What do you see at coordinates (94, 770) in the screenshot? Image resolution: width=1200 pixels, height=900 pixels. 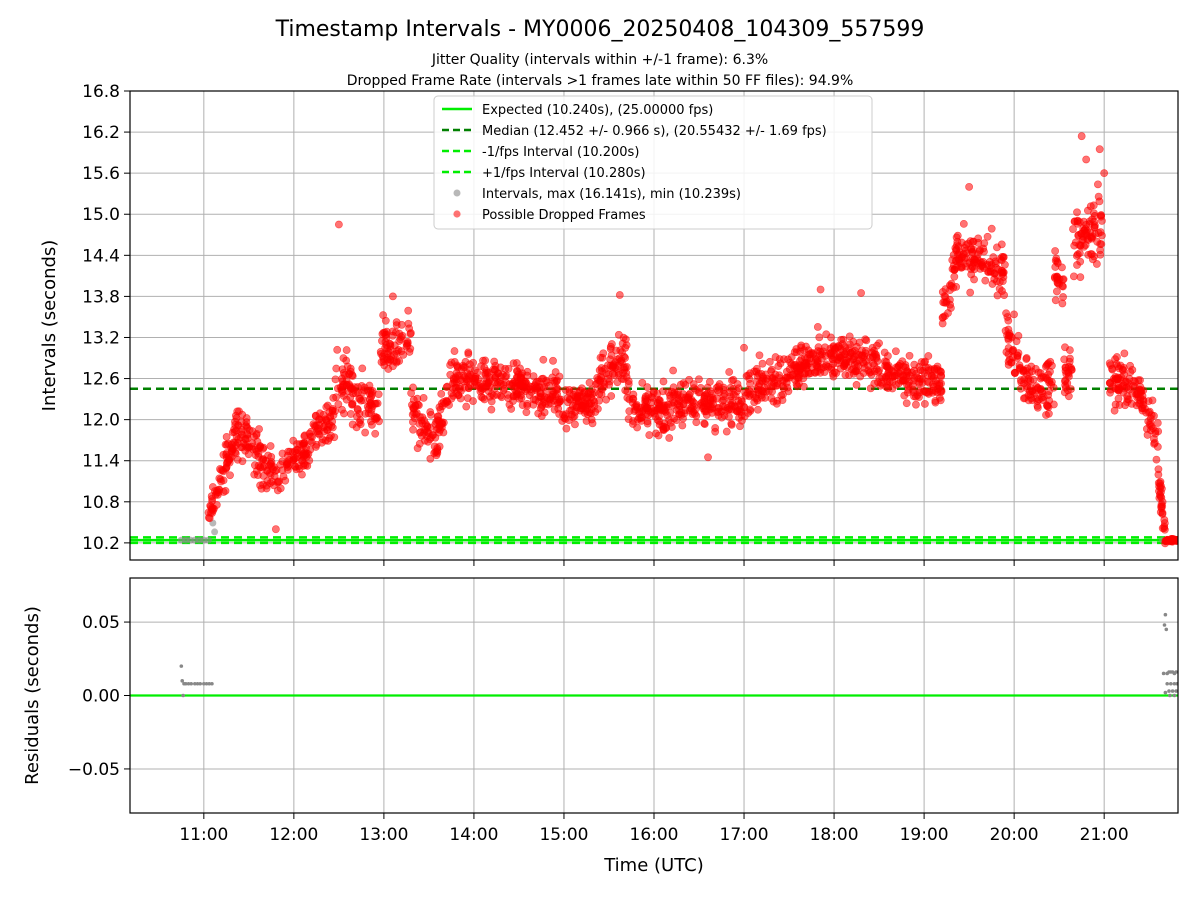 I see `ytick-label-bottom: −0.05` at bounding box center [94, 770].